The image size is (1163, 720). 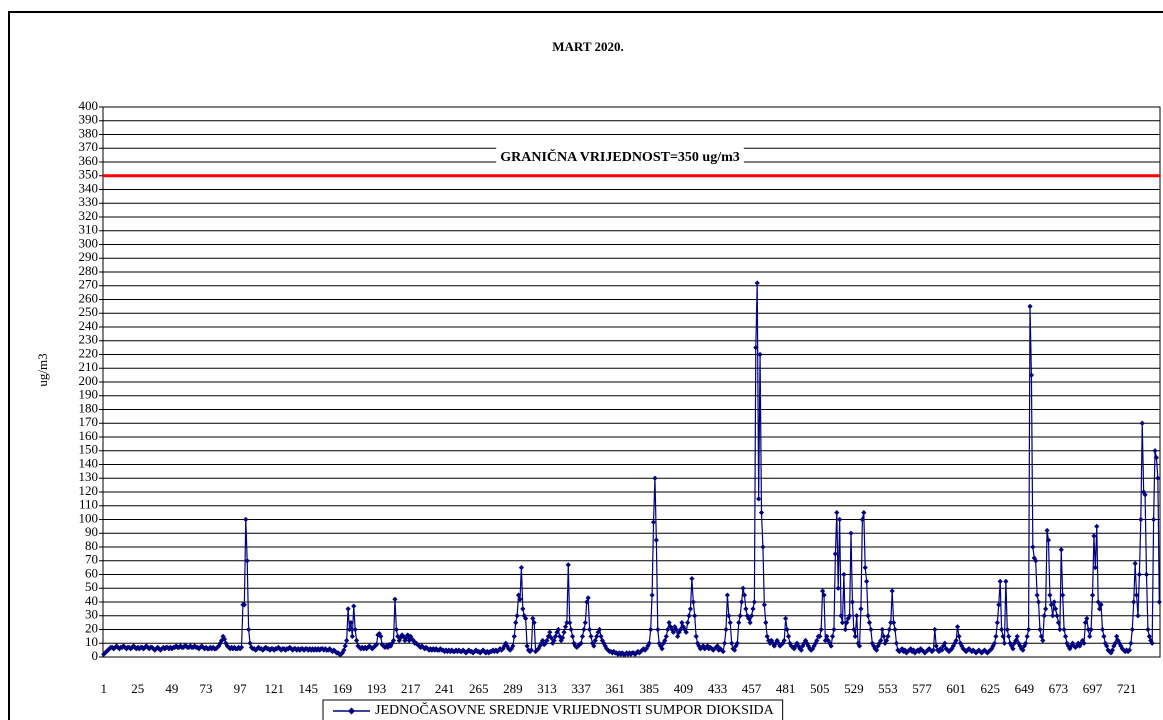 What do you see at coordinates (137, 688) in the screenshot?
I see `x-tick-label: 25` at bounding box center [137, 688].